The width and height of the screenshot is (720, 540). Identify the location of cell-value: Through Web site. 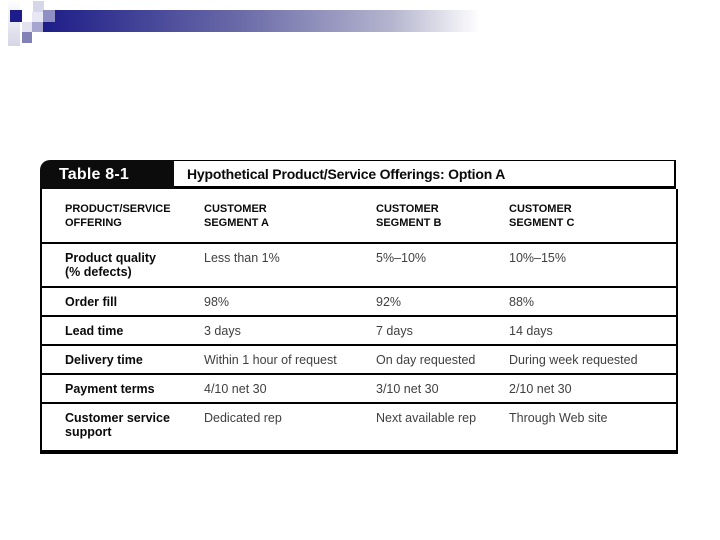
(558, 418).